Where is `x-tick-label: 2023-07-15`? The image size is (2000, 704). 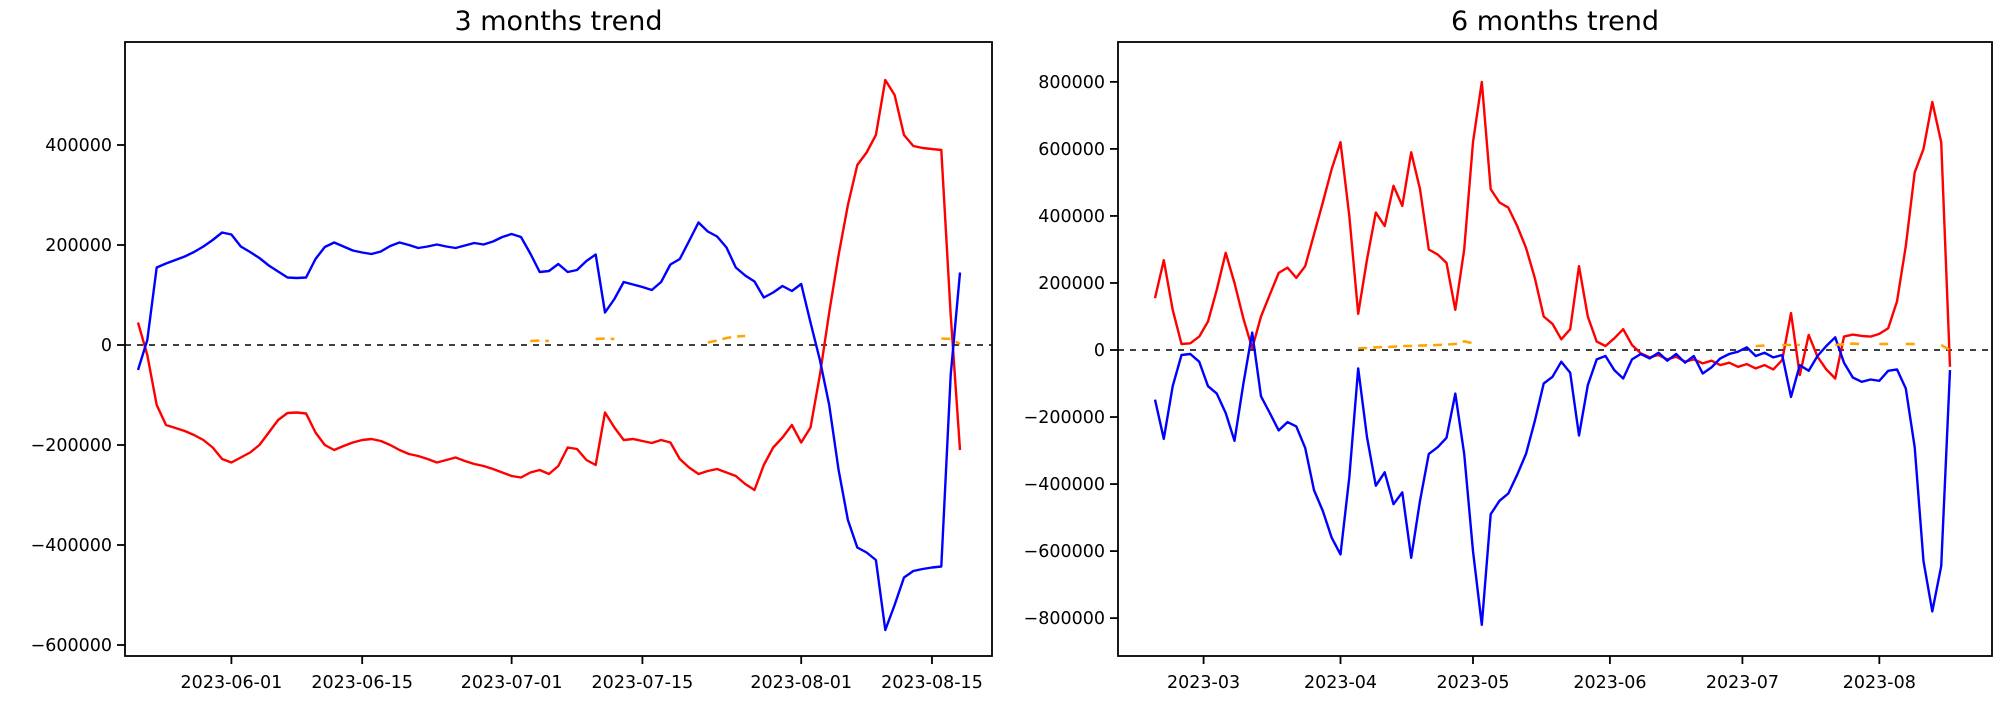
x-tick-label: 2023-07-15 is located at coordinates (643, 683).